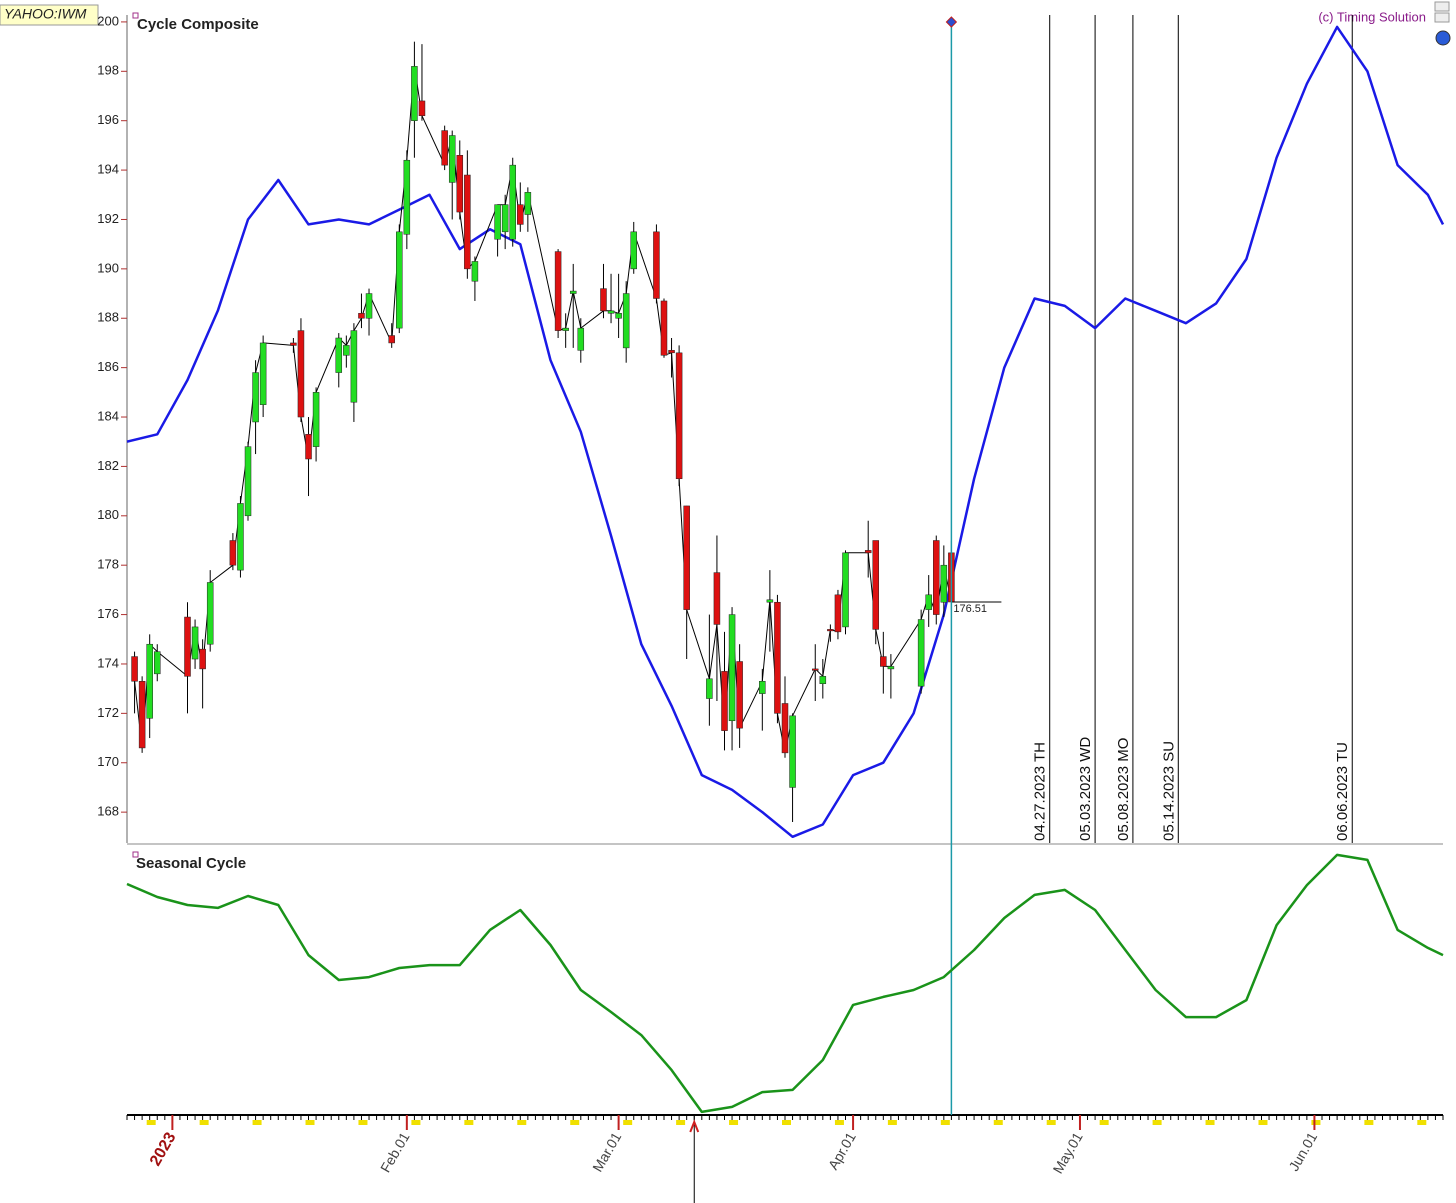 Image resolution: width=1456 pixels, height=1203 pixels. What do you see at coordinates (694, 1126) in the screenshot?
I see `marker-arrow` at bounding box center [694, 1126].